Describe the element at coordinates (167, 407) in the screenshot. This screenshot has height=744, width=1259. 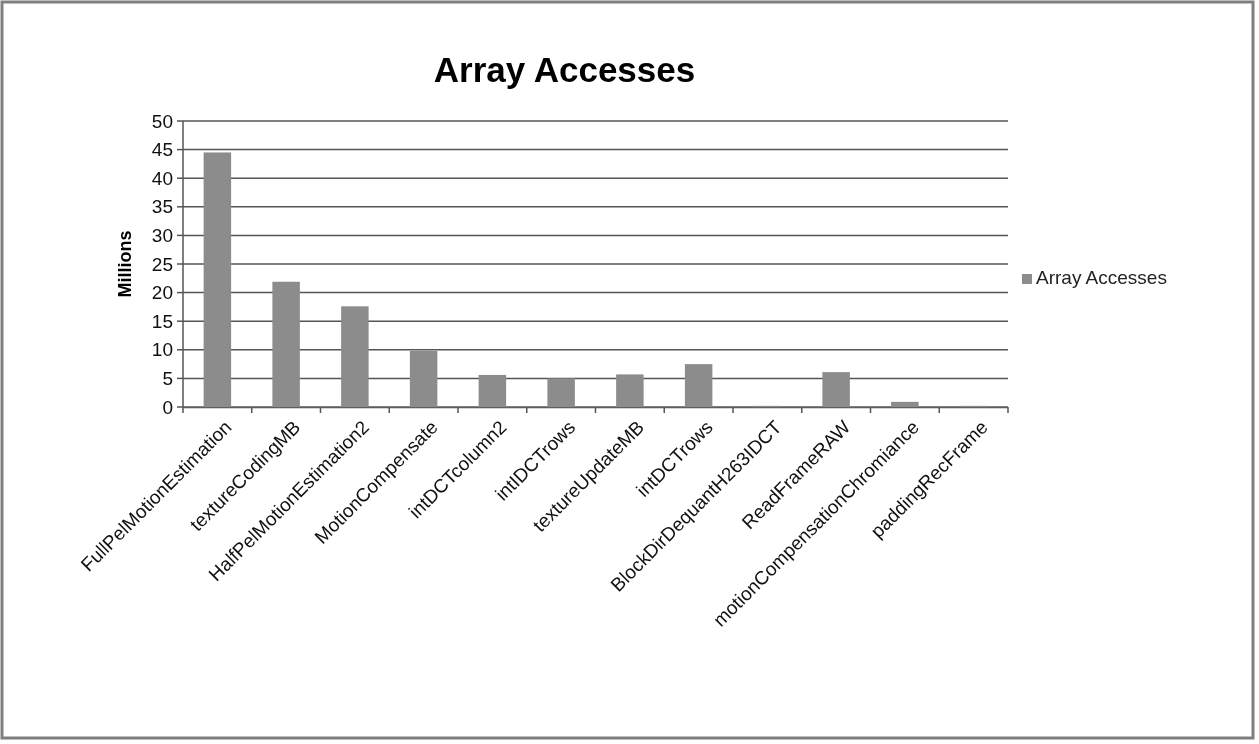
I see `y-tick-label: 0` at that location.